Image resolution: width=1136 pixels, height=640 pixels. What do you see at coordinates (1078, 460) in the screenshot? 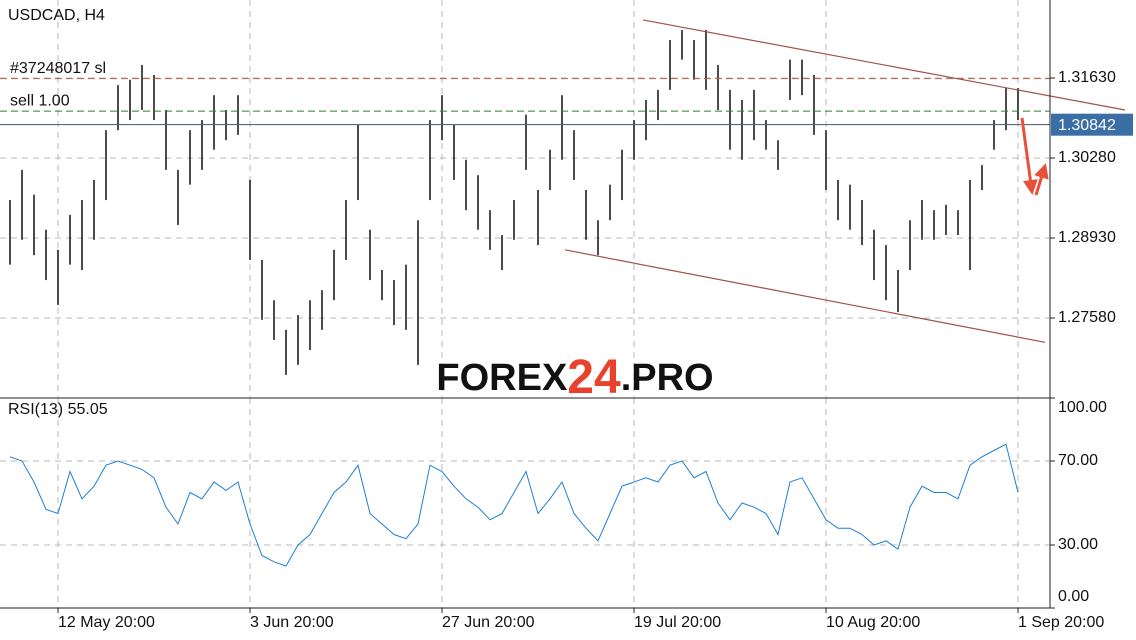
I see `y-tick-label: 70.00` at bounding box center [1078, 460].